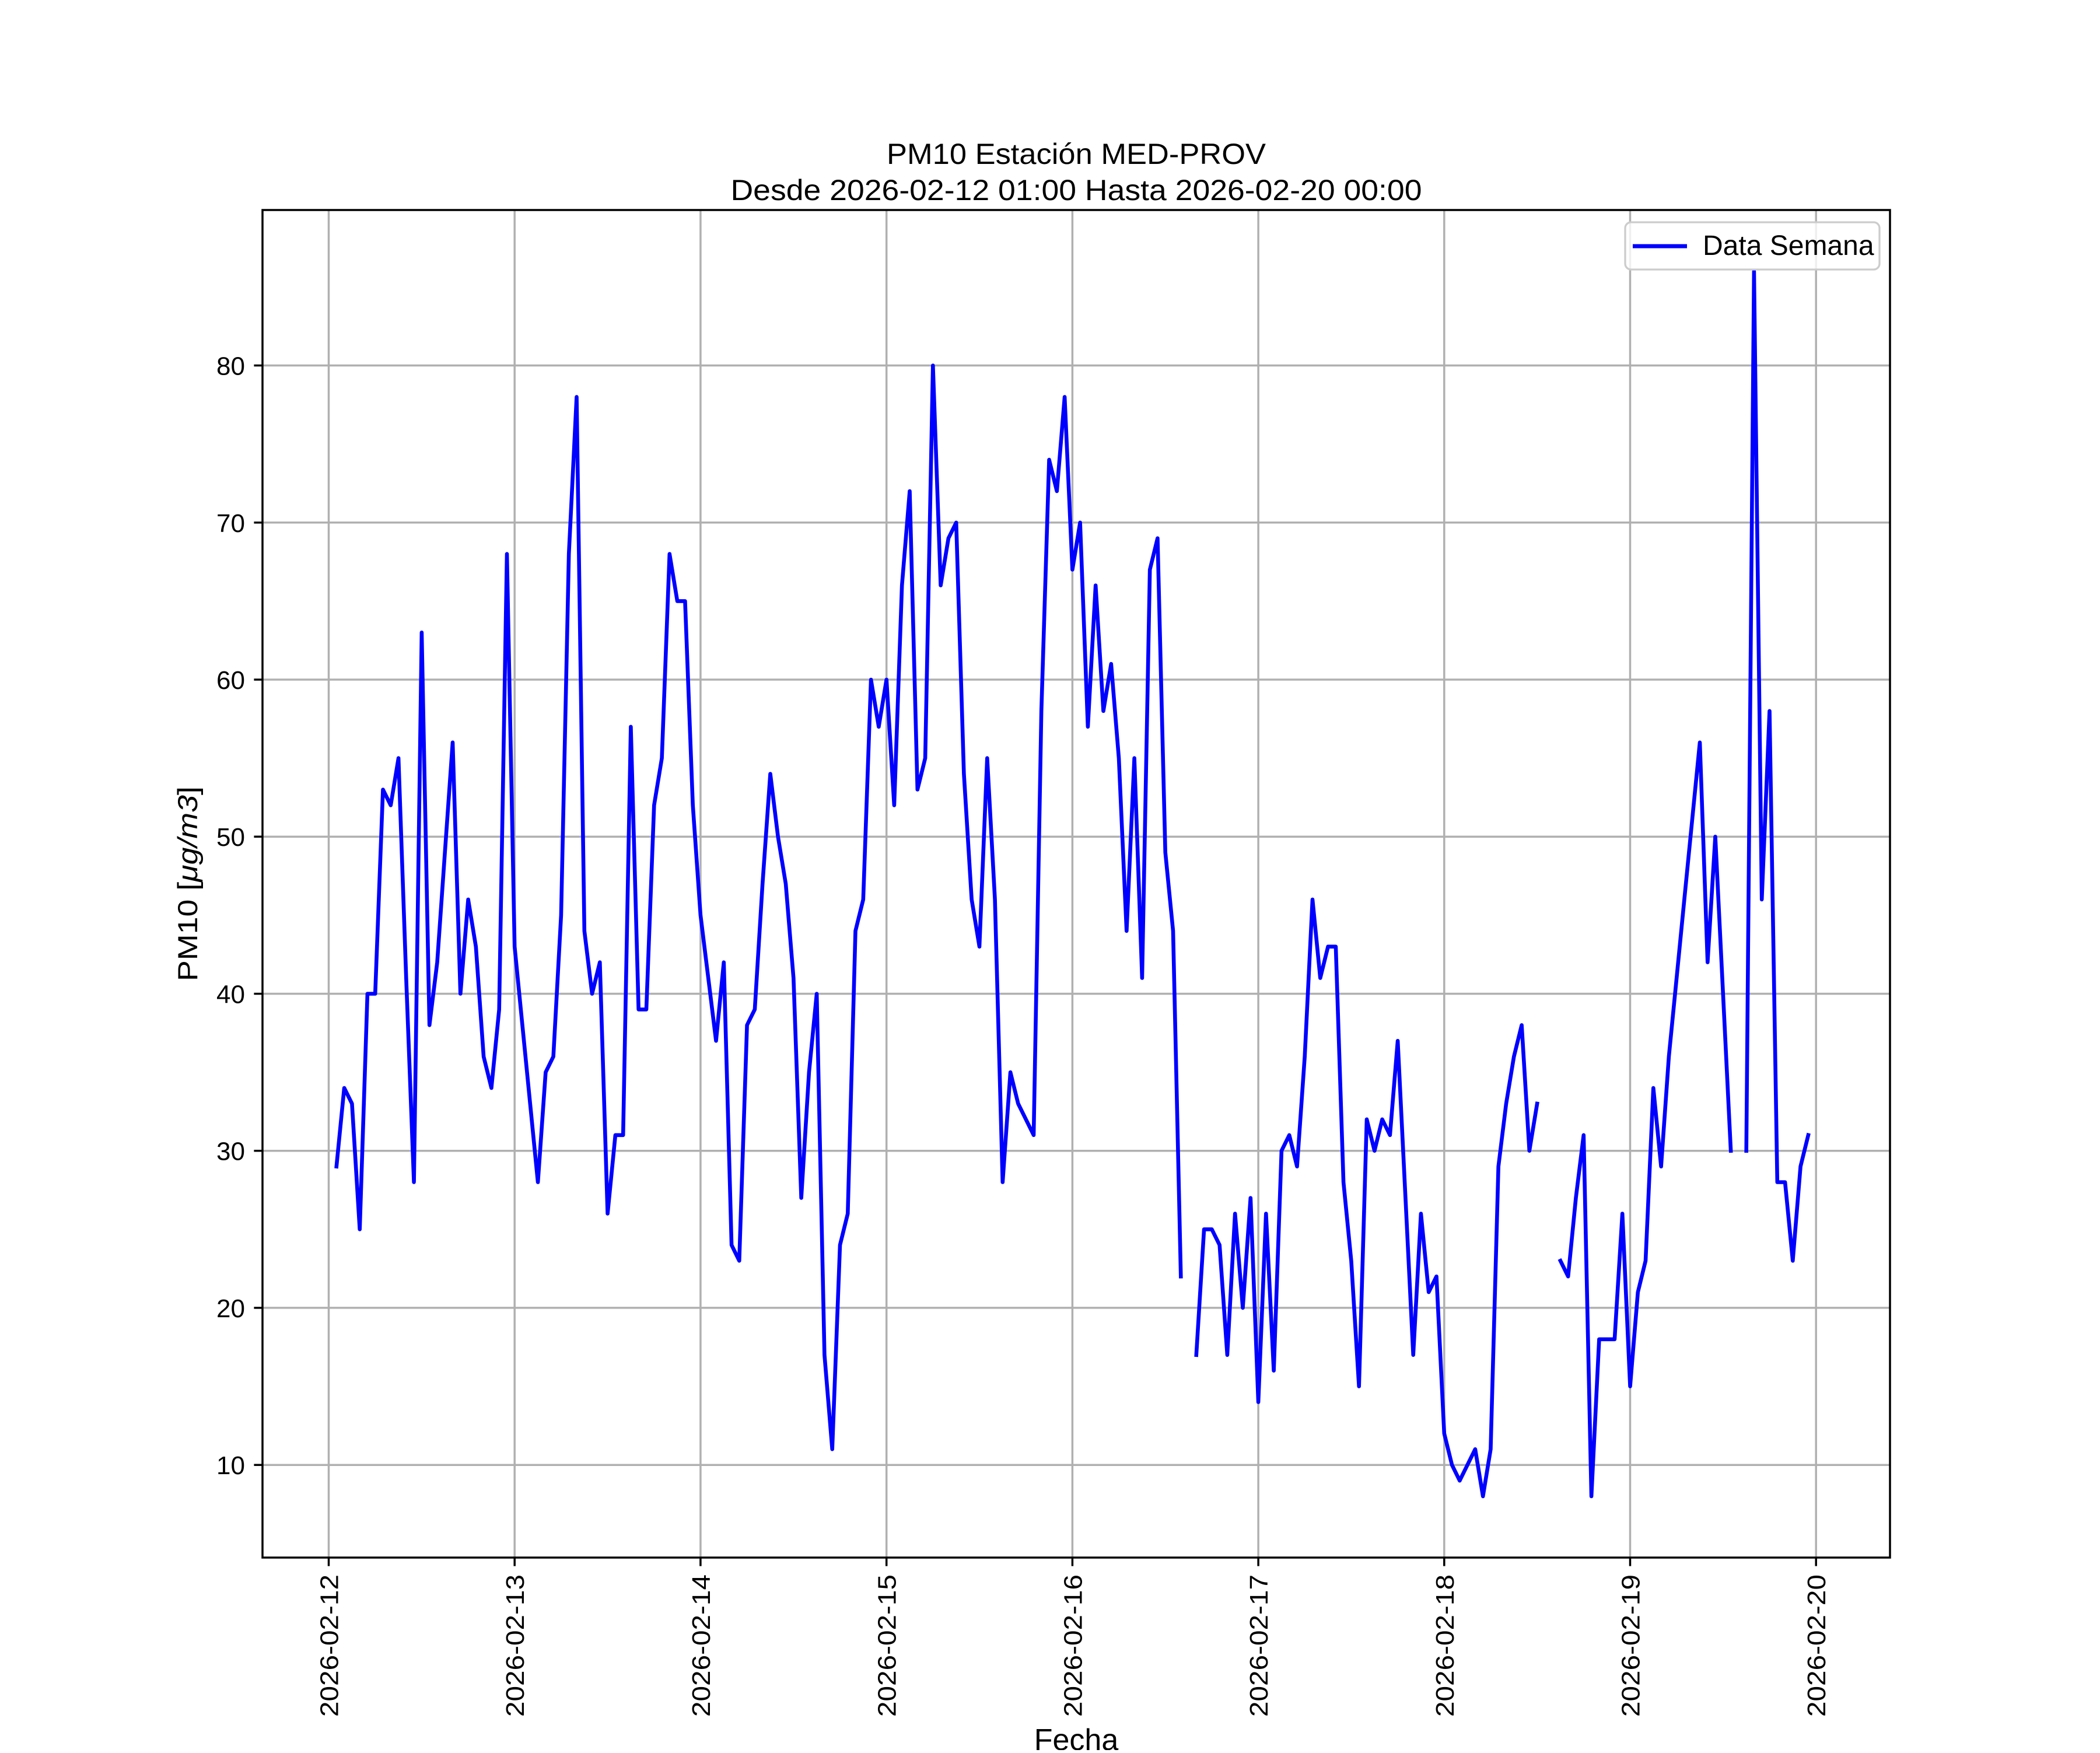  What do you see at coordinates (1073, 1645) in the screenshot?
I see `svg-text: 2026-02-16` at bounding box center [1073, 1645].